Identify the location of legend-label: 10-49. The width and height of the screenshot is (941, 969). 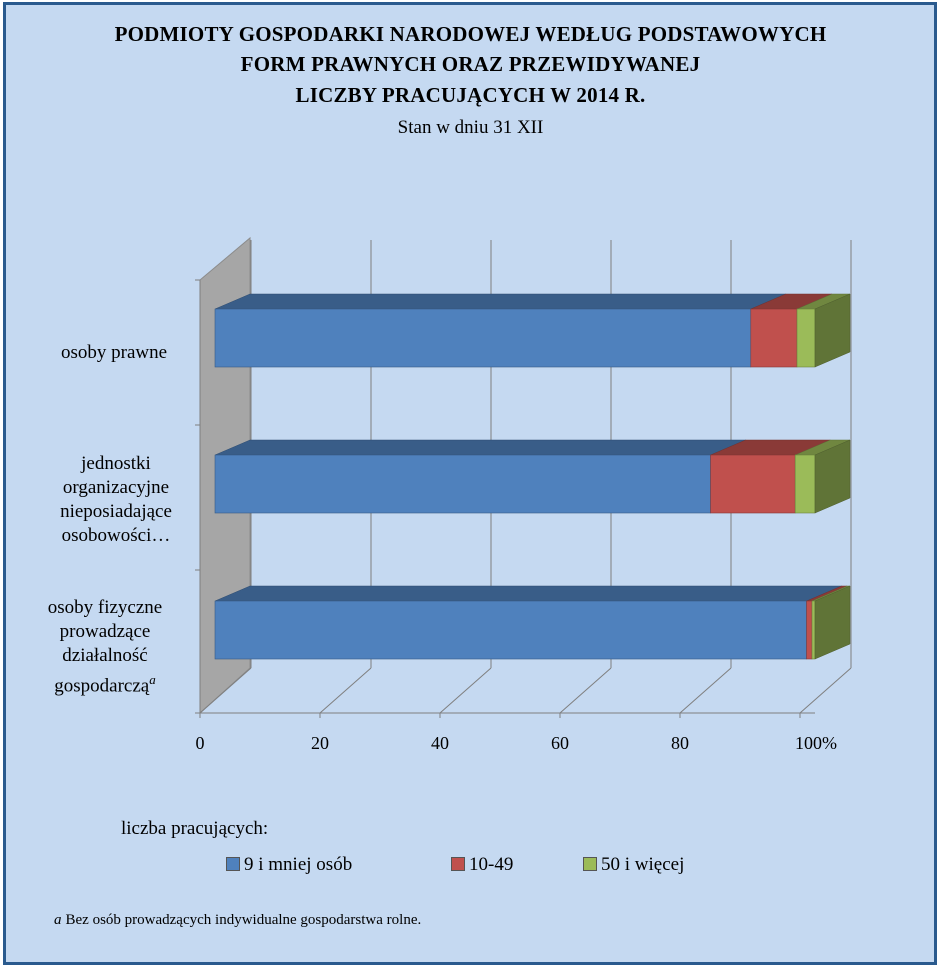
(491, 864).